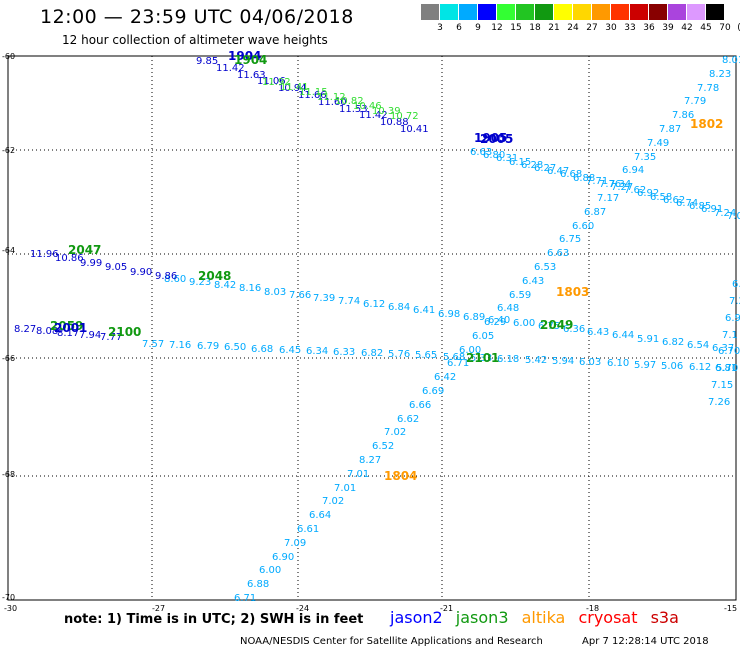 This screenshot has height=650, width=740. Describe the element at coordinates (447, 608) in the screenshot. I see `x-axis-label: -21` at that location.